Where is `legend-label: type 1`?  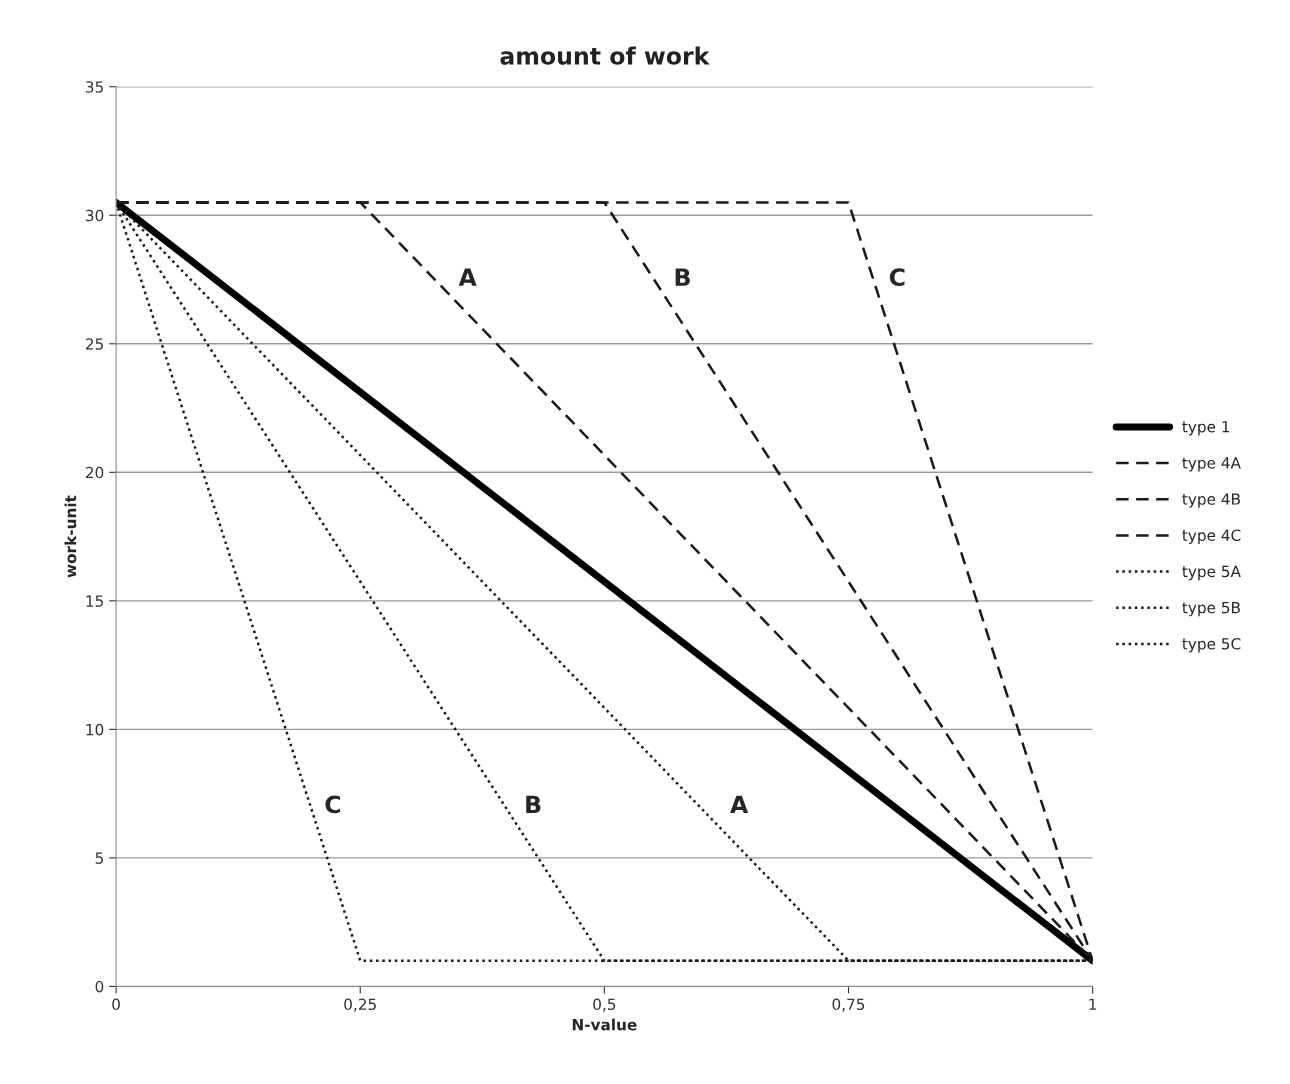 legend-label: type 1 is located at coordinates (1206, 428).